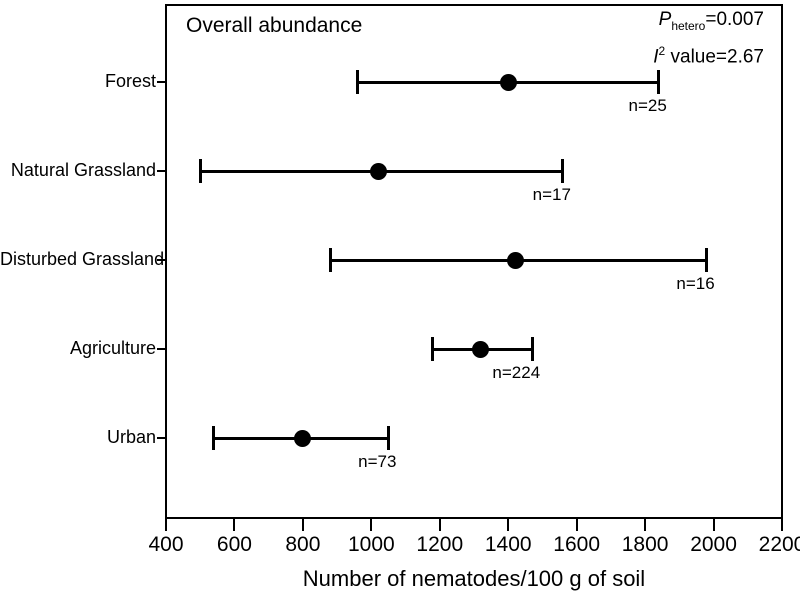  I want to click on category-label: Forest, so click(130, 81).